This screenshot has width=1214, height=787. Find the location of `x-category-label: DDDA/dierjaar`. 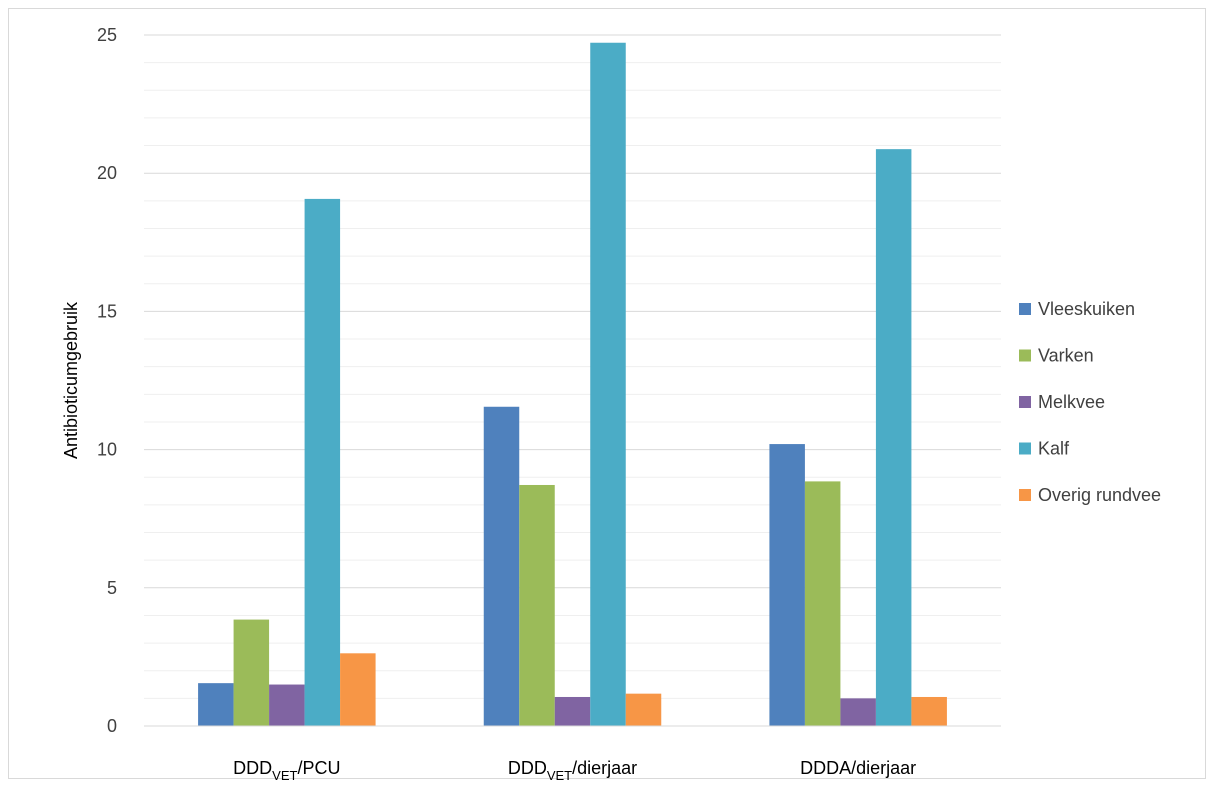

x-category-label: DDDA/dierjaar is located at coordinates (858, 768).